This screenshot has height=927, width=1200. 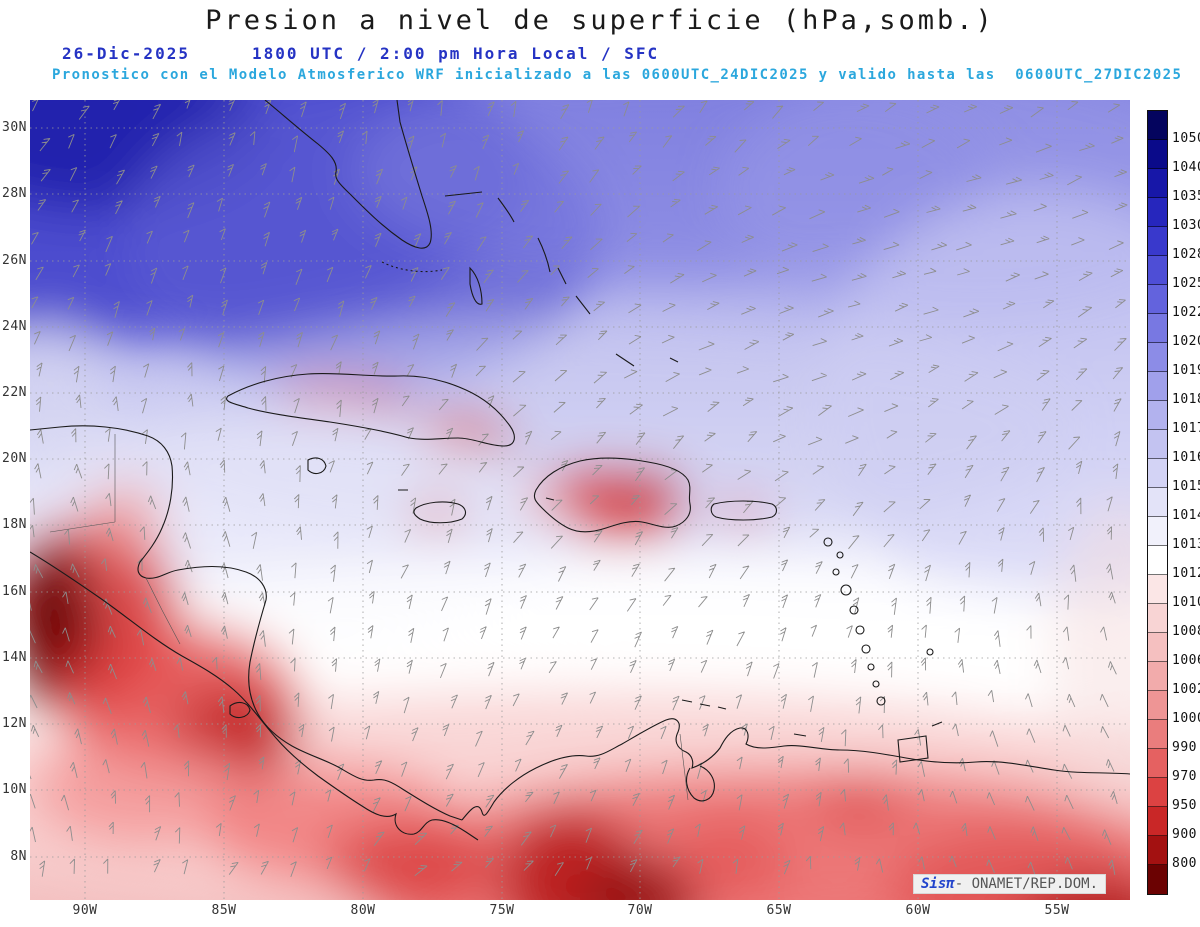 I want to click on colorbar-tick-label: 1050, so click(x=1186, y=138).